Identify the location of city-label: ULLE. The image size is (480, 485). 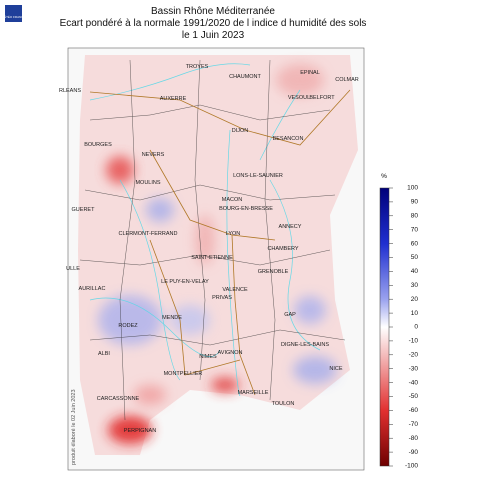
(73, 269).